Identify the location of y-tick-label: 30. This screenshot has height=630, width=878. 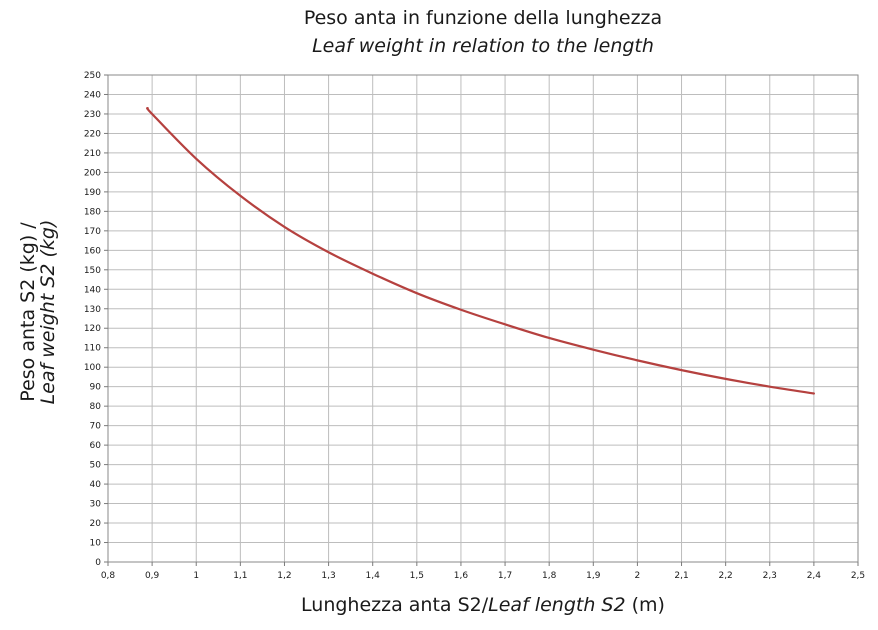
(96, 505).